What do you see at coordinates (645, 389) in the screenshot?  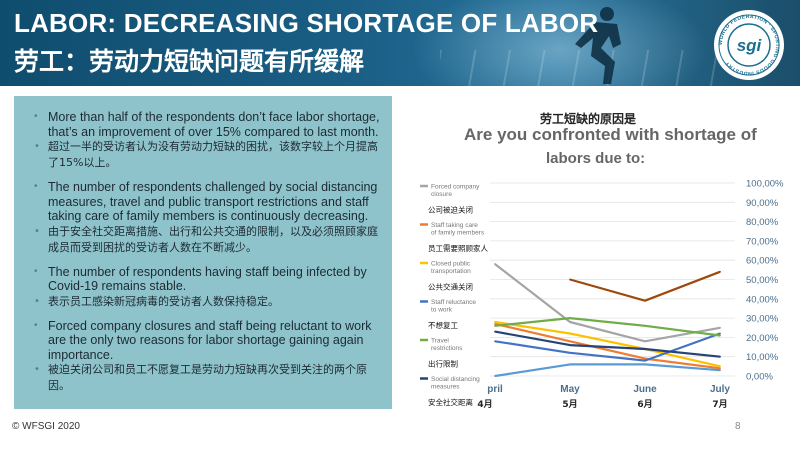 I see `x-tick-label: June` at bounding box center [645, 389].